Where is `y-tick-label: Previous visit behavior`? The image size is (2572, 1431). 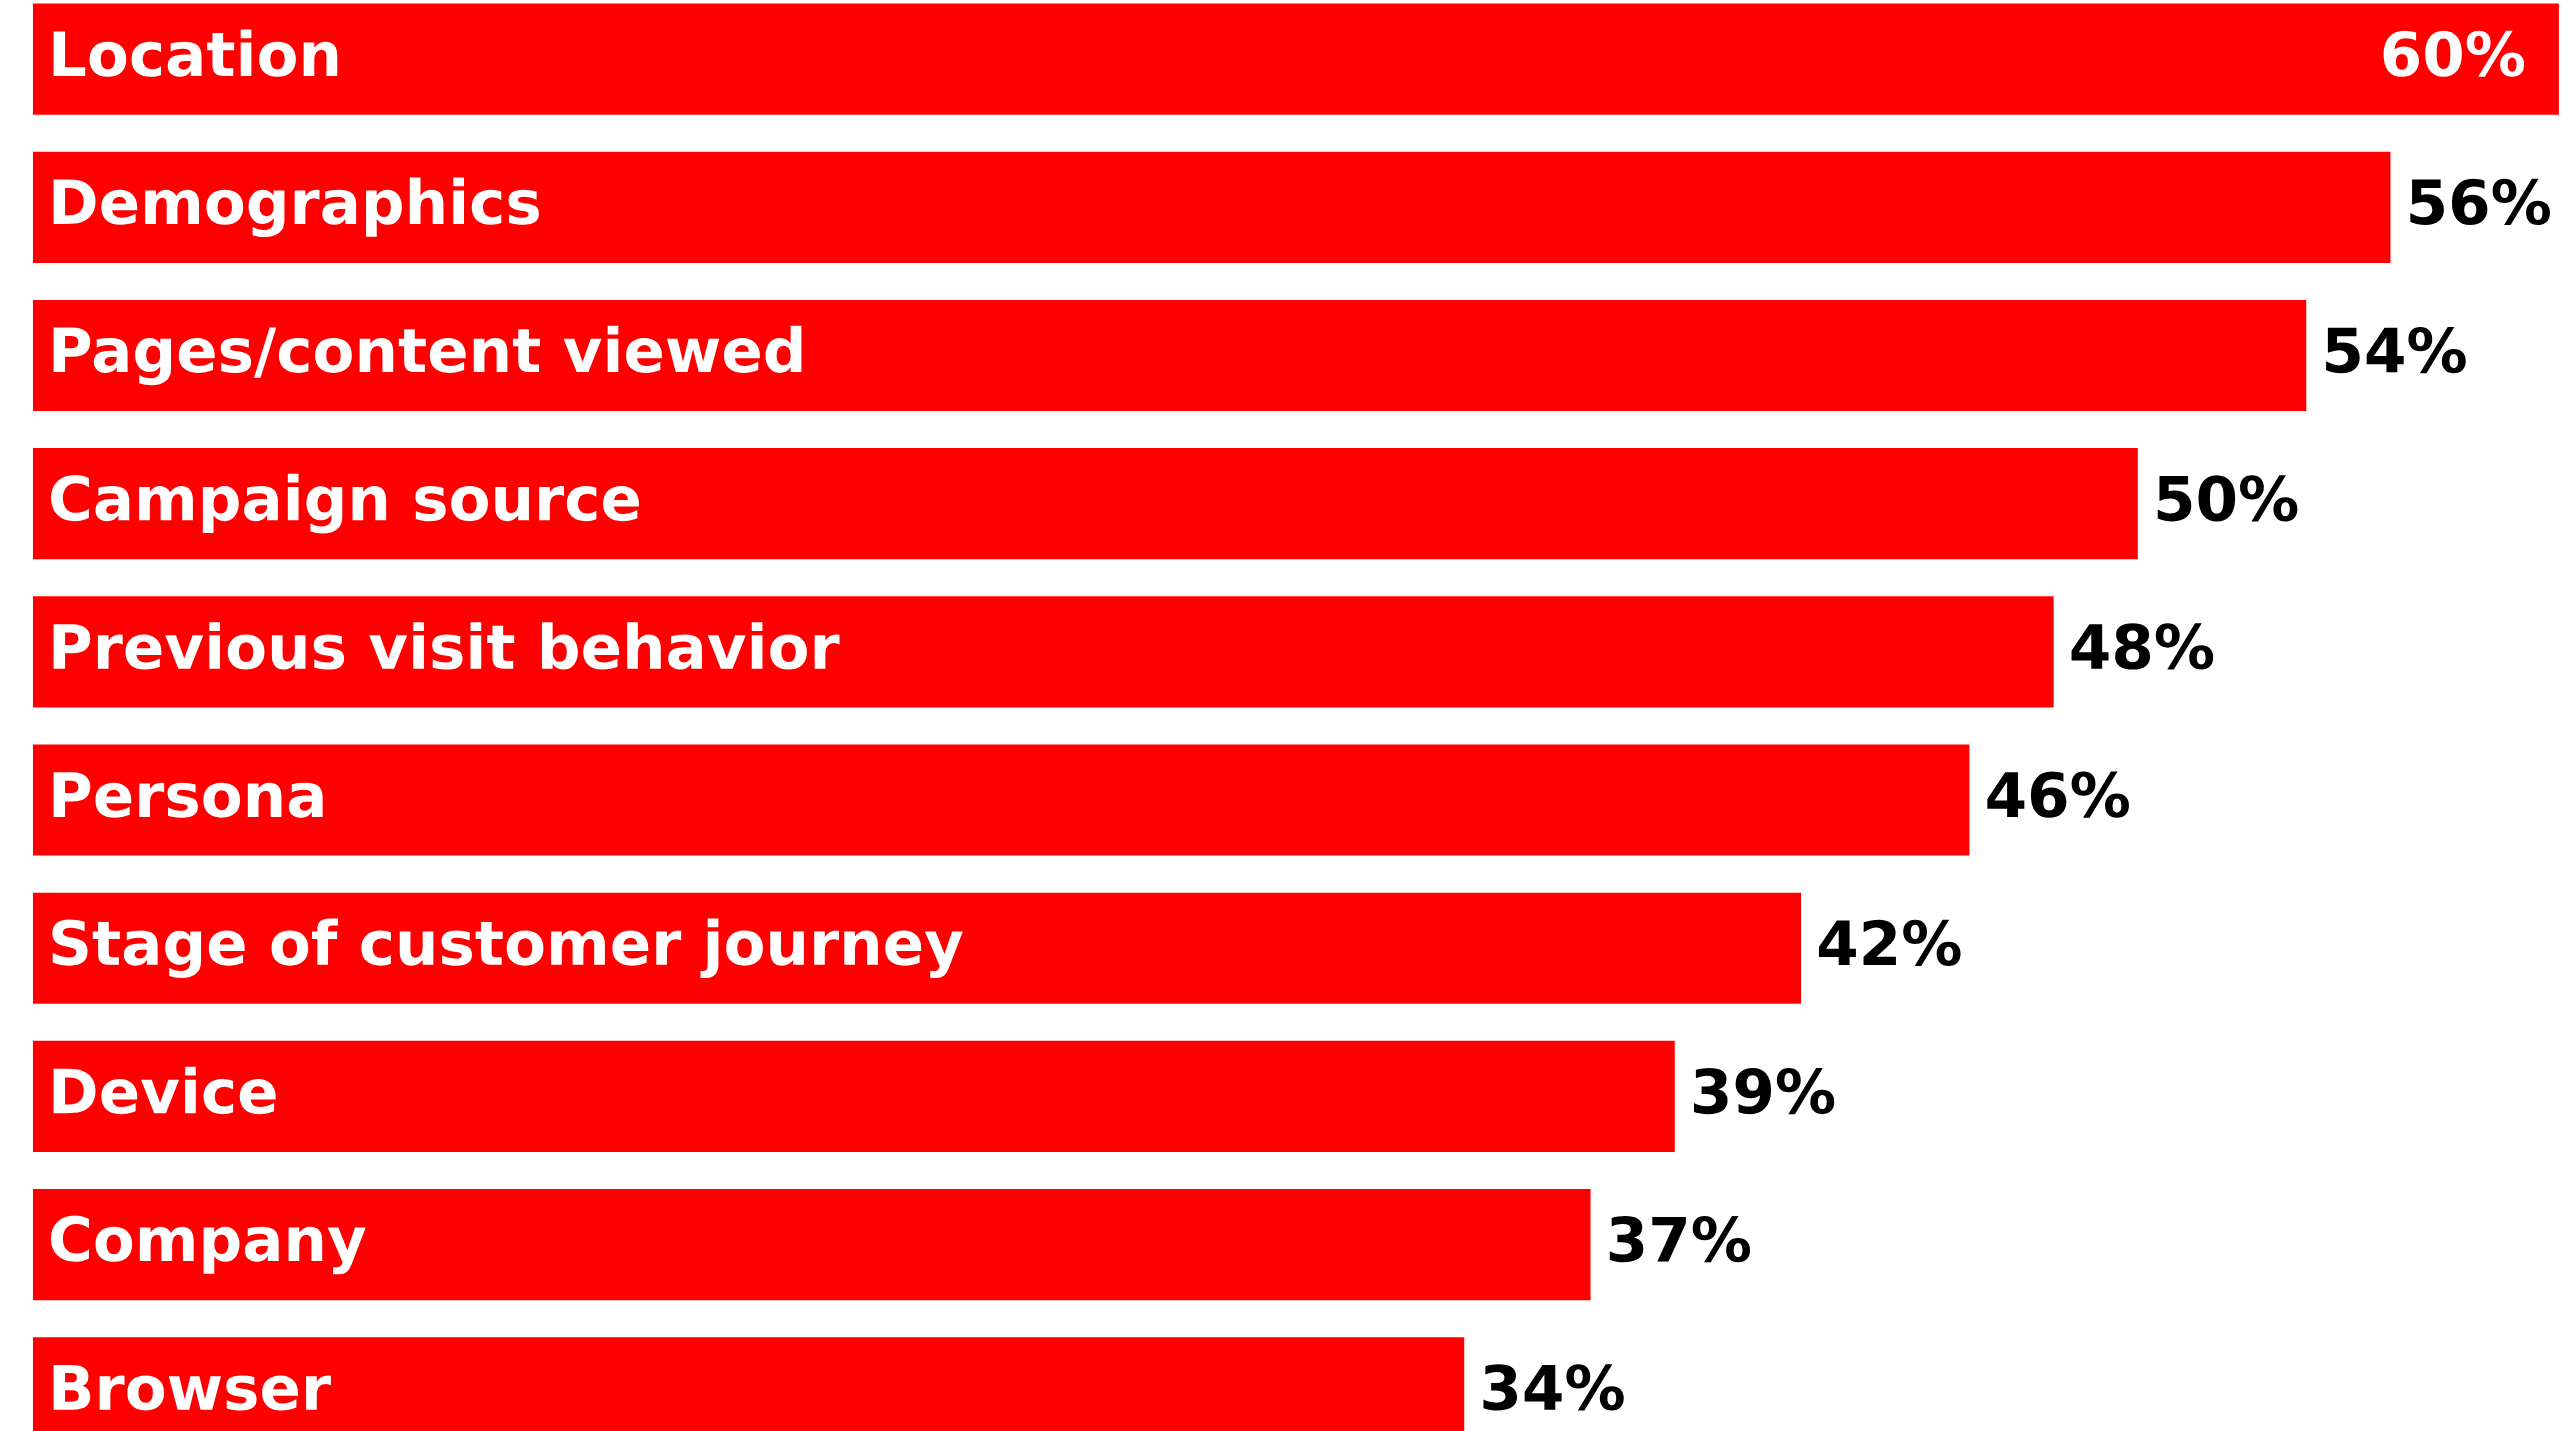 y-tick-label: Previous visit behavior is located at coordinates (446, 646).